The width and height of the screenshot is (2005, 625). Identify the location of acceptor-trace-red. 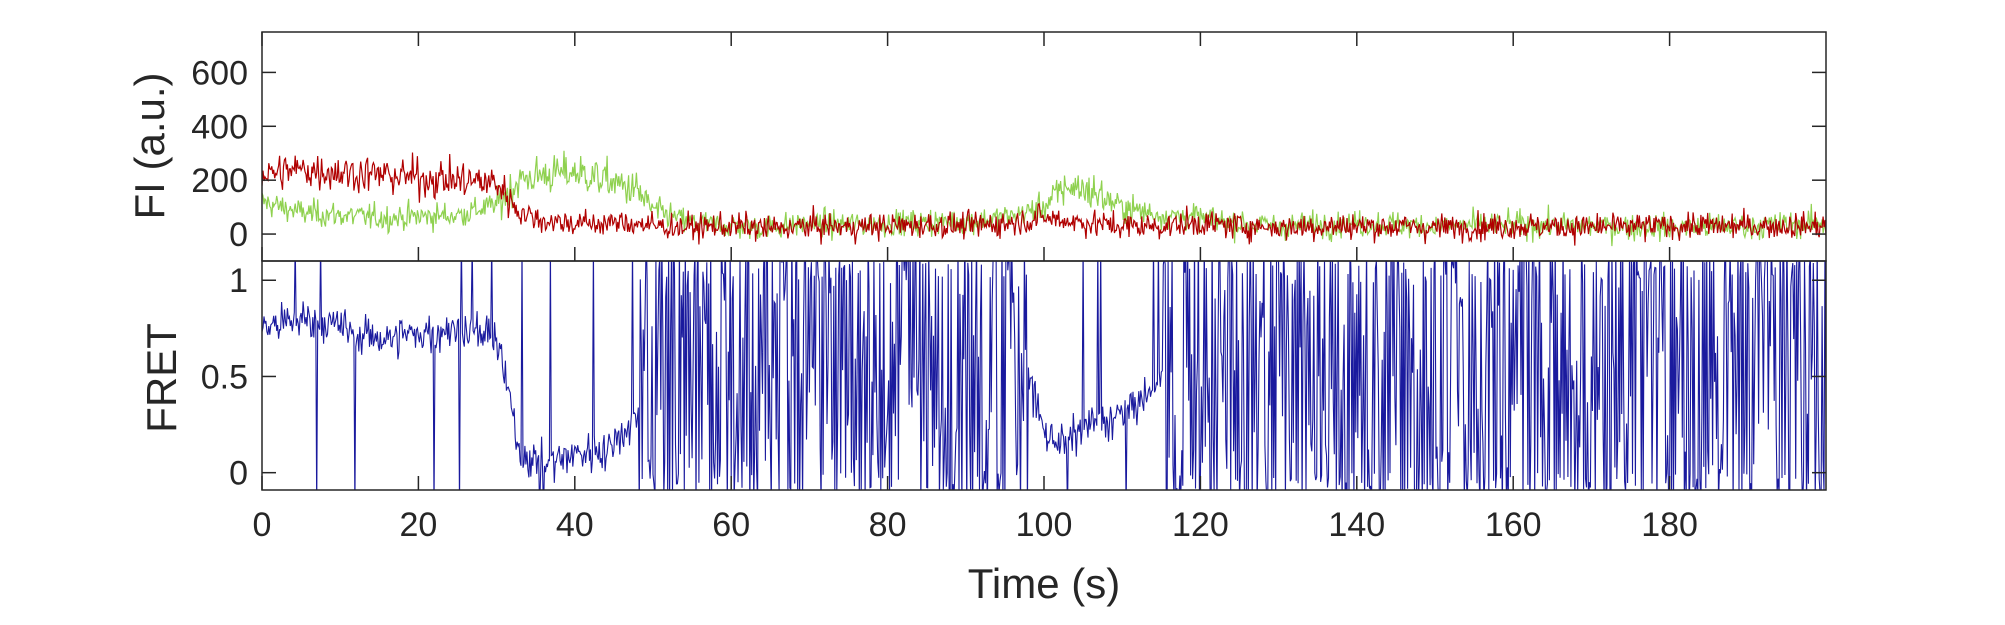
(1044, 199).